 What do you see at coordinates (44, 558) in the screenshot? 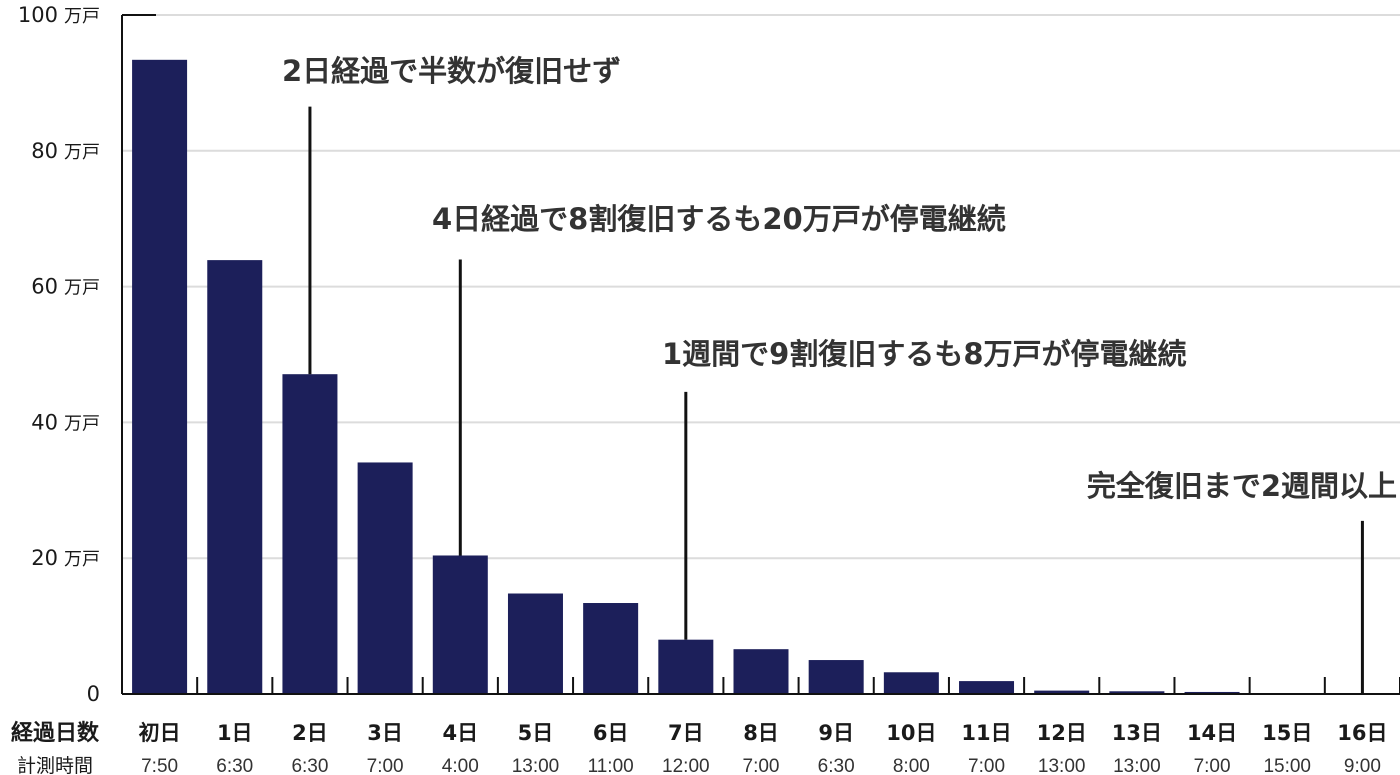
I see `y-tick-value: 20` at bounding box center [44, 558].